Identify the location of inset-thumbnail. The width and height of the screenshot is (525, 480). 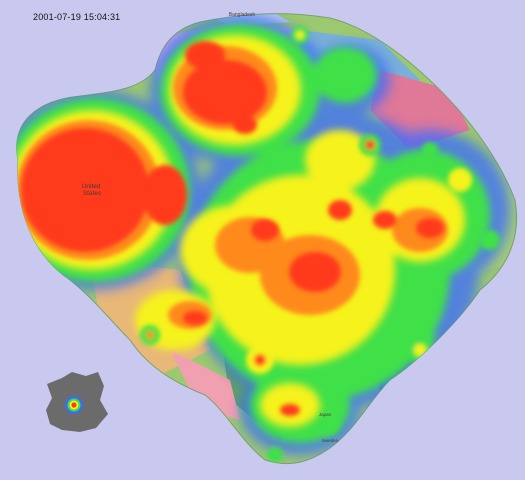
(77, 402).